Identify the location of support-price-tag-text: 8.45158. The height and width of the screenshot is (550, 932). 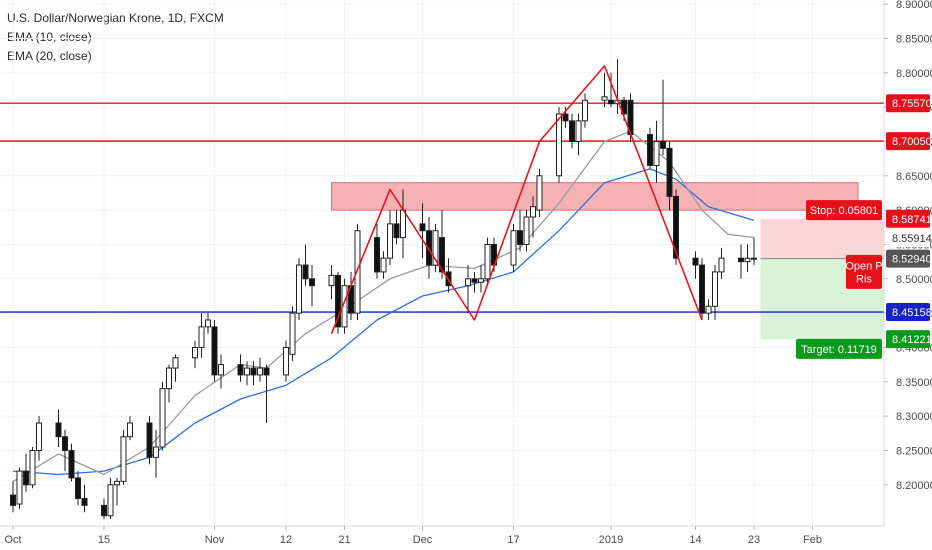
(912, 313).